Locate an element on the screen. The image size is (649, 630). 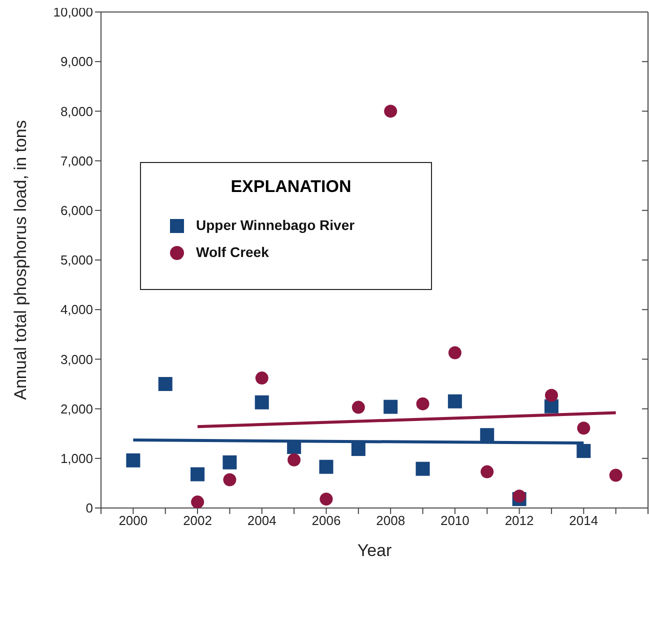
x-tick-label: 2004 is located at coordinates (261, 520).